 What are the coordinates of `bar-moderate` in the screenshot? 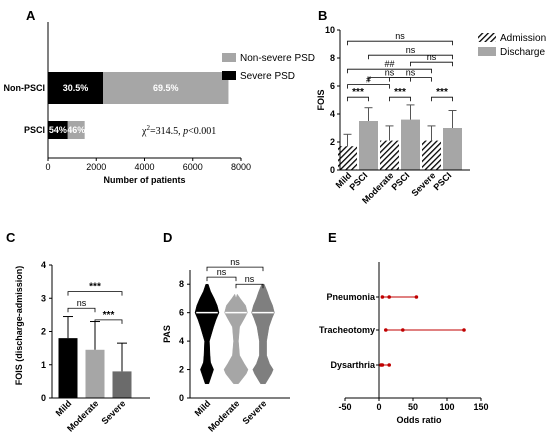 It's located at (95, 373).